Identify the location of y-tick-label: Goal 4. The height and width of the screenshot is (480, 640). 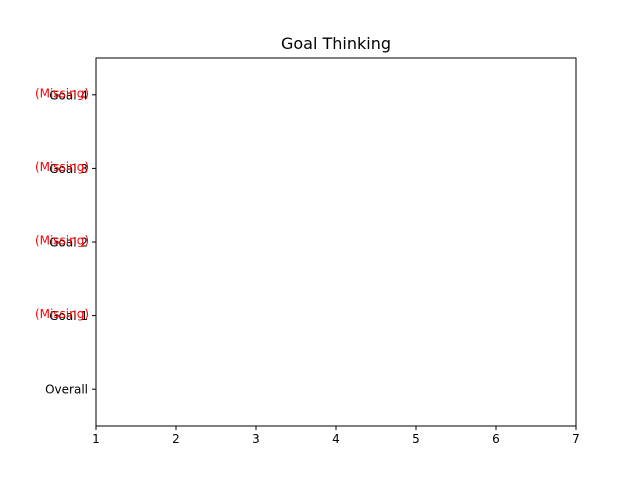
(68, 95).